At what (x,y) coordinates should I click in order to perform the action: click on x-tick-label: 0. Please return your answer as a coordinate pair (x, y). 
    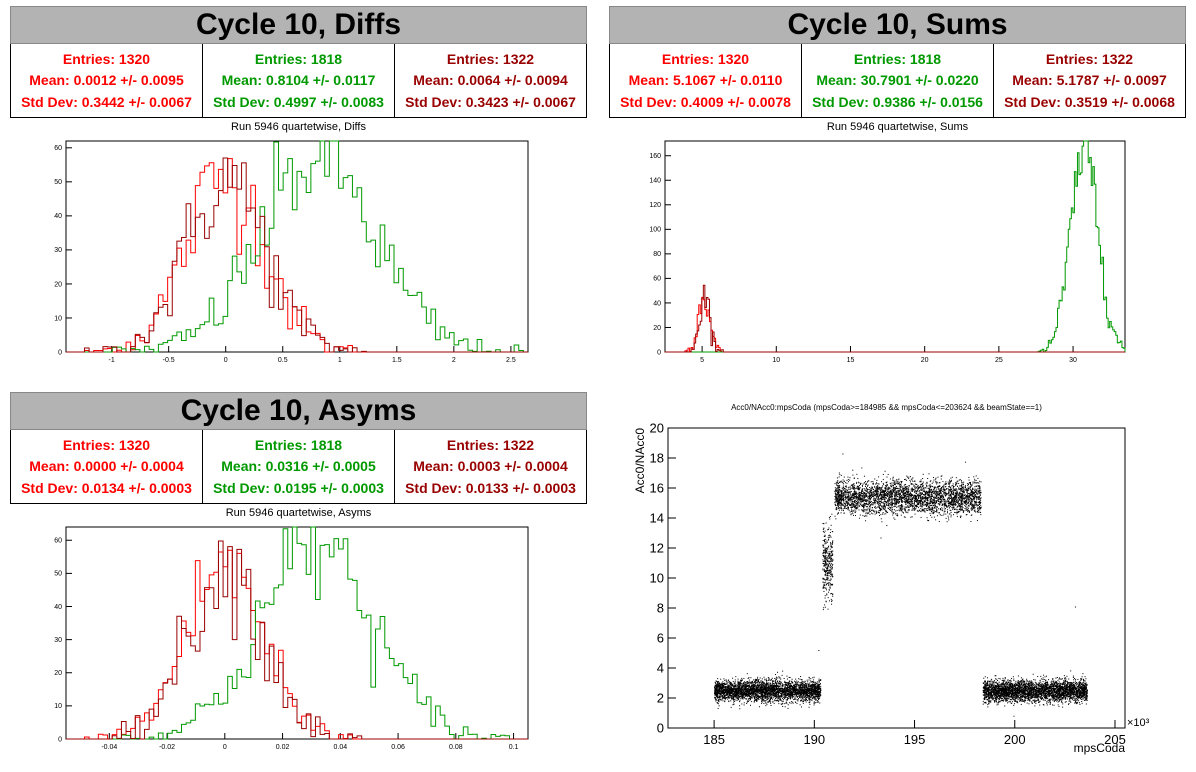
    Looking at the image, I should click on (226, 360).